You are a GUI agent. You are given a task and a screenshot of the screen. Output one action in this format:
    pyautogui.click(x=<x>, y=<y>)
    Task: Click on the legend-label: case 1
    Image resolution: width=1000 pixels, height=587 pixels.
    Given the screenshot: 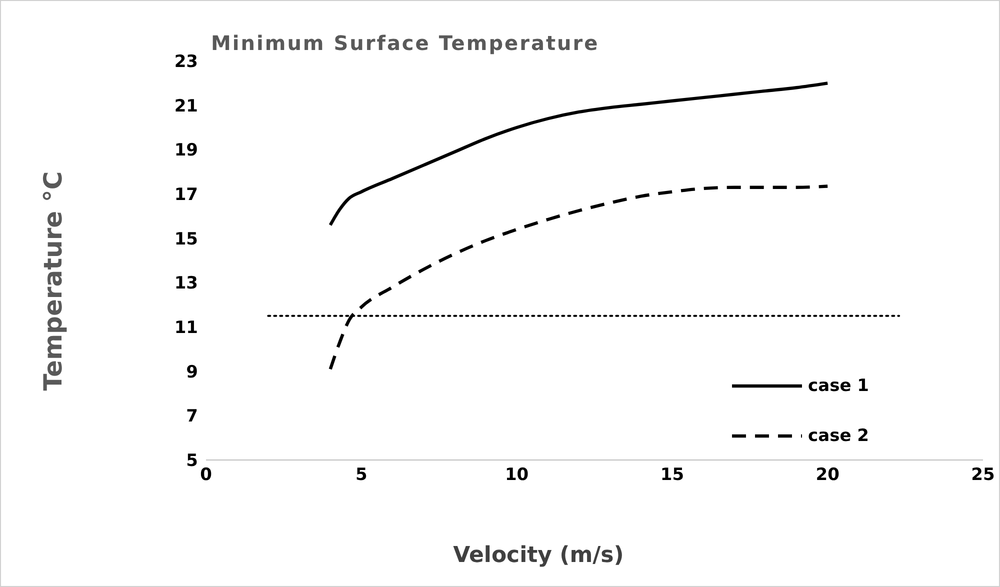 What is the action you would take?
    pyautogui.click(x=838, y=386)
    